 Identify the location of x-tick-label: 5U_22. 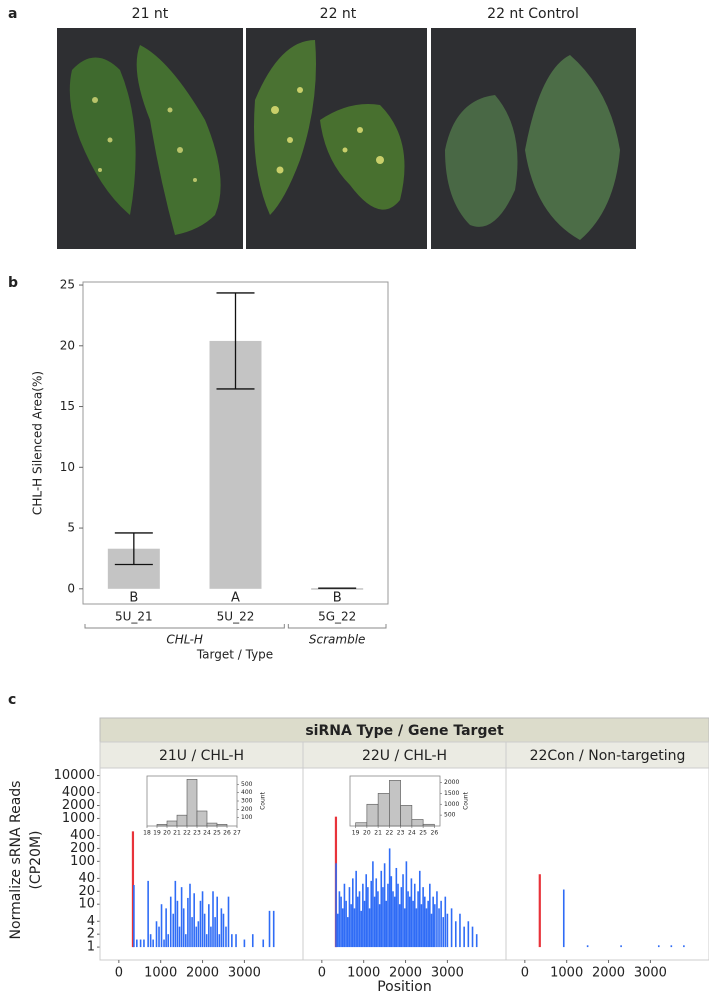
(236, 617).